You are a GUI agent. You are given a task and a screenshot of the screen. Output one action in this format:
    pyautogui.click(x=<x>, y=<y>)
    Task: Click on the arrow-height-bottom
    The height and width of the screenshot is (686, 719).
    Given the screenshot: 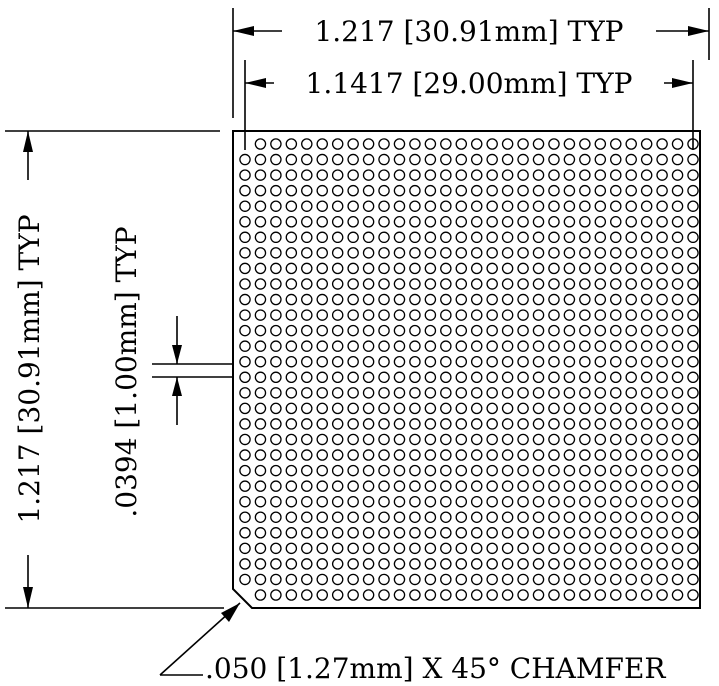 What is the action you would take?
    pyautogui.click(x=28, y=597)
    